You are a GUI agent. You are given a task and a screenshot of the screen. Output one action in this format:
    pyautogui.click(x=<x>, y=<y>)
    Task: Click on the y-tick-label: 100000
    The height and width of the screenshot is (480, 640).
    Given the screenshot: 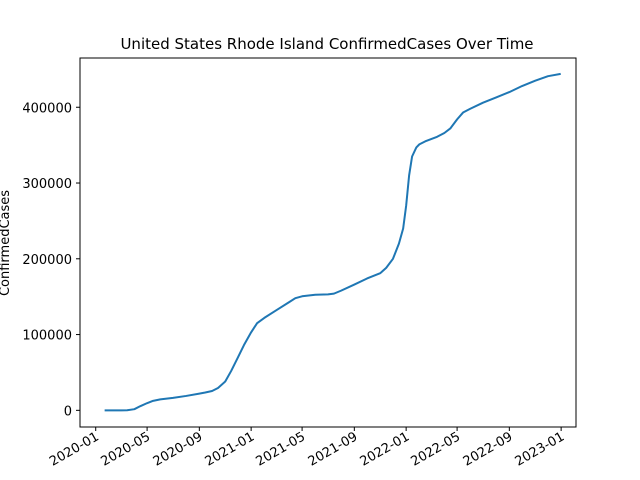 What is the action you would take?
    pyautogui.click(x=47, y=336)
    